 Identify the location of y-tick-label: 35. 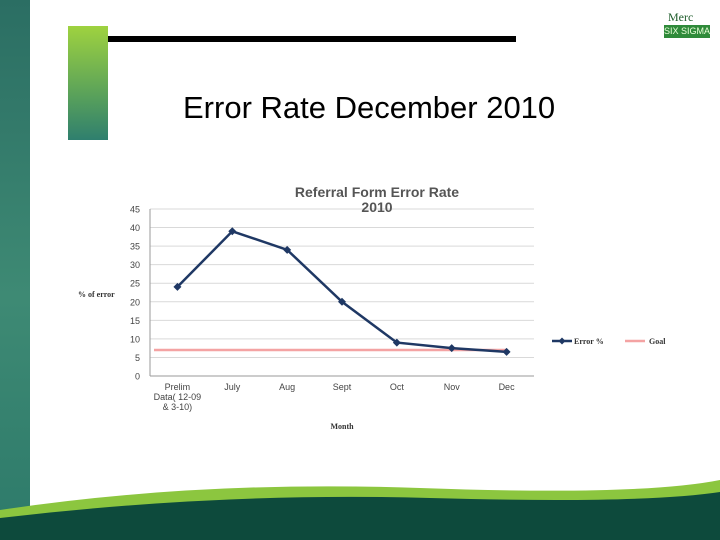
(135, 247).